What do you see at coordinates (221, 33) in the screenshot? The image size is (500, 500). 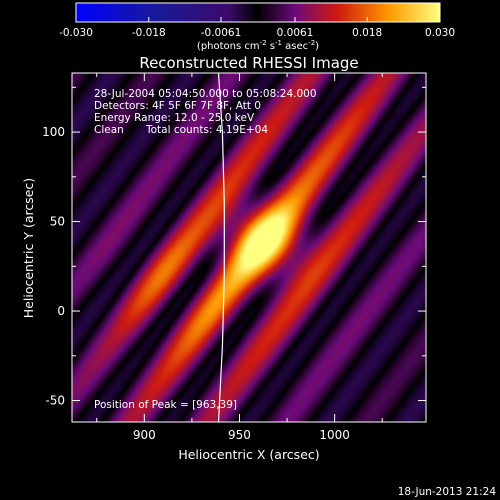 I see `colorbar-tick-label: -0.0061` at bounding box center [221, 33].